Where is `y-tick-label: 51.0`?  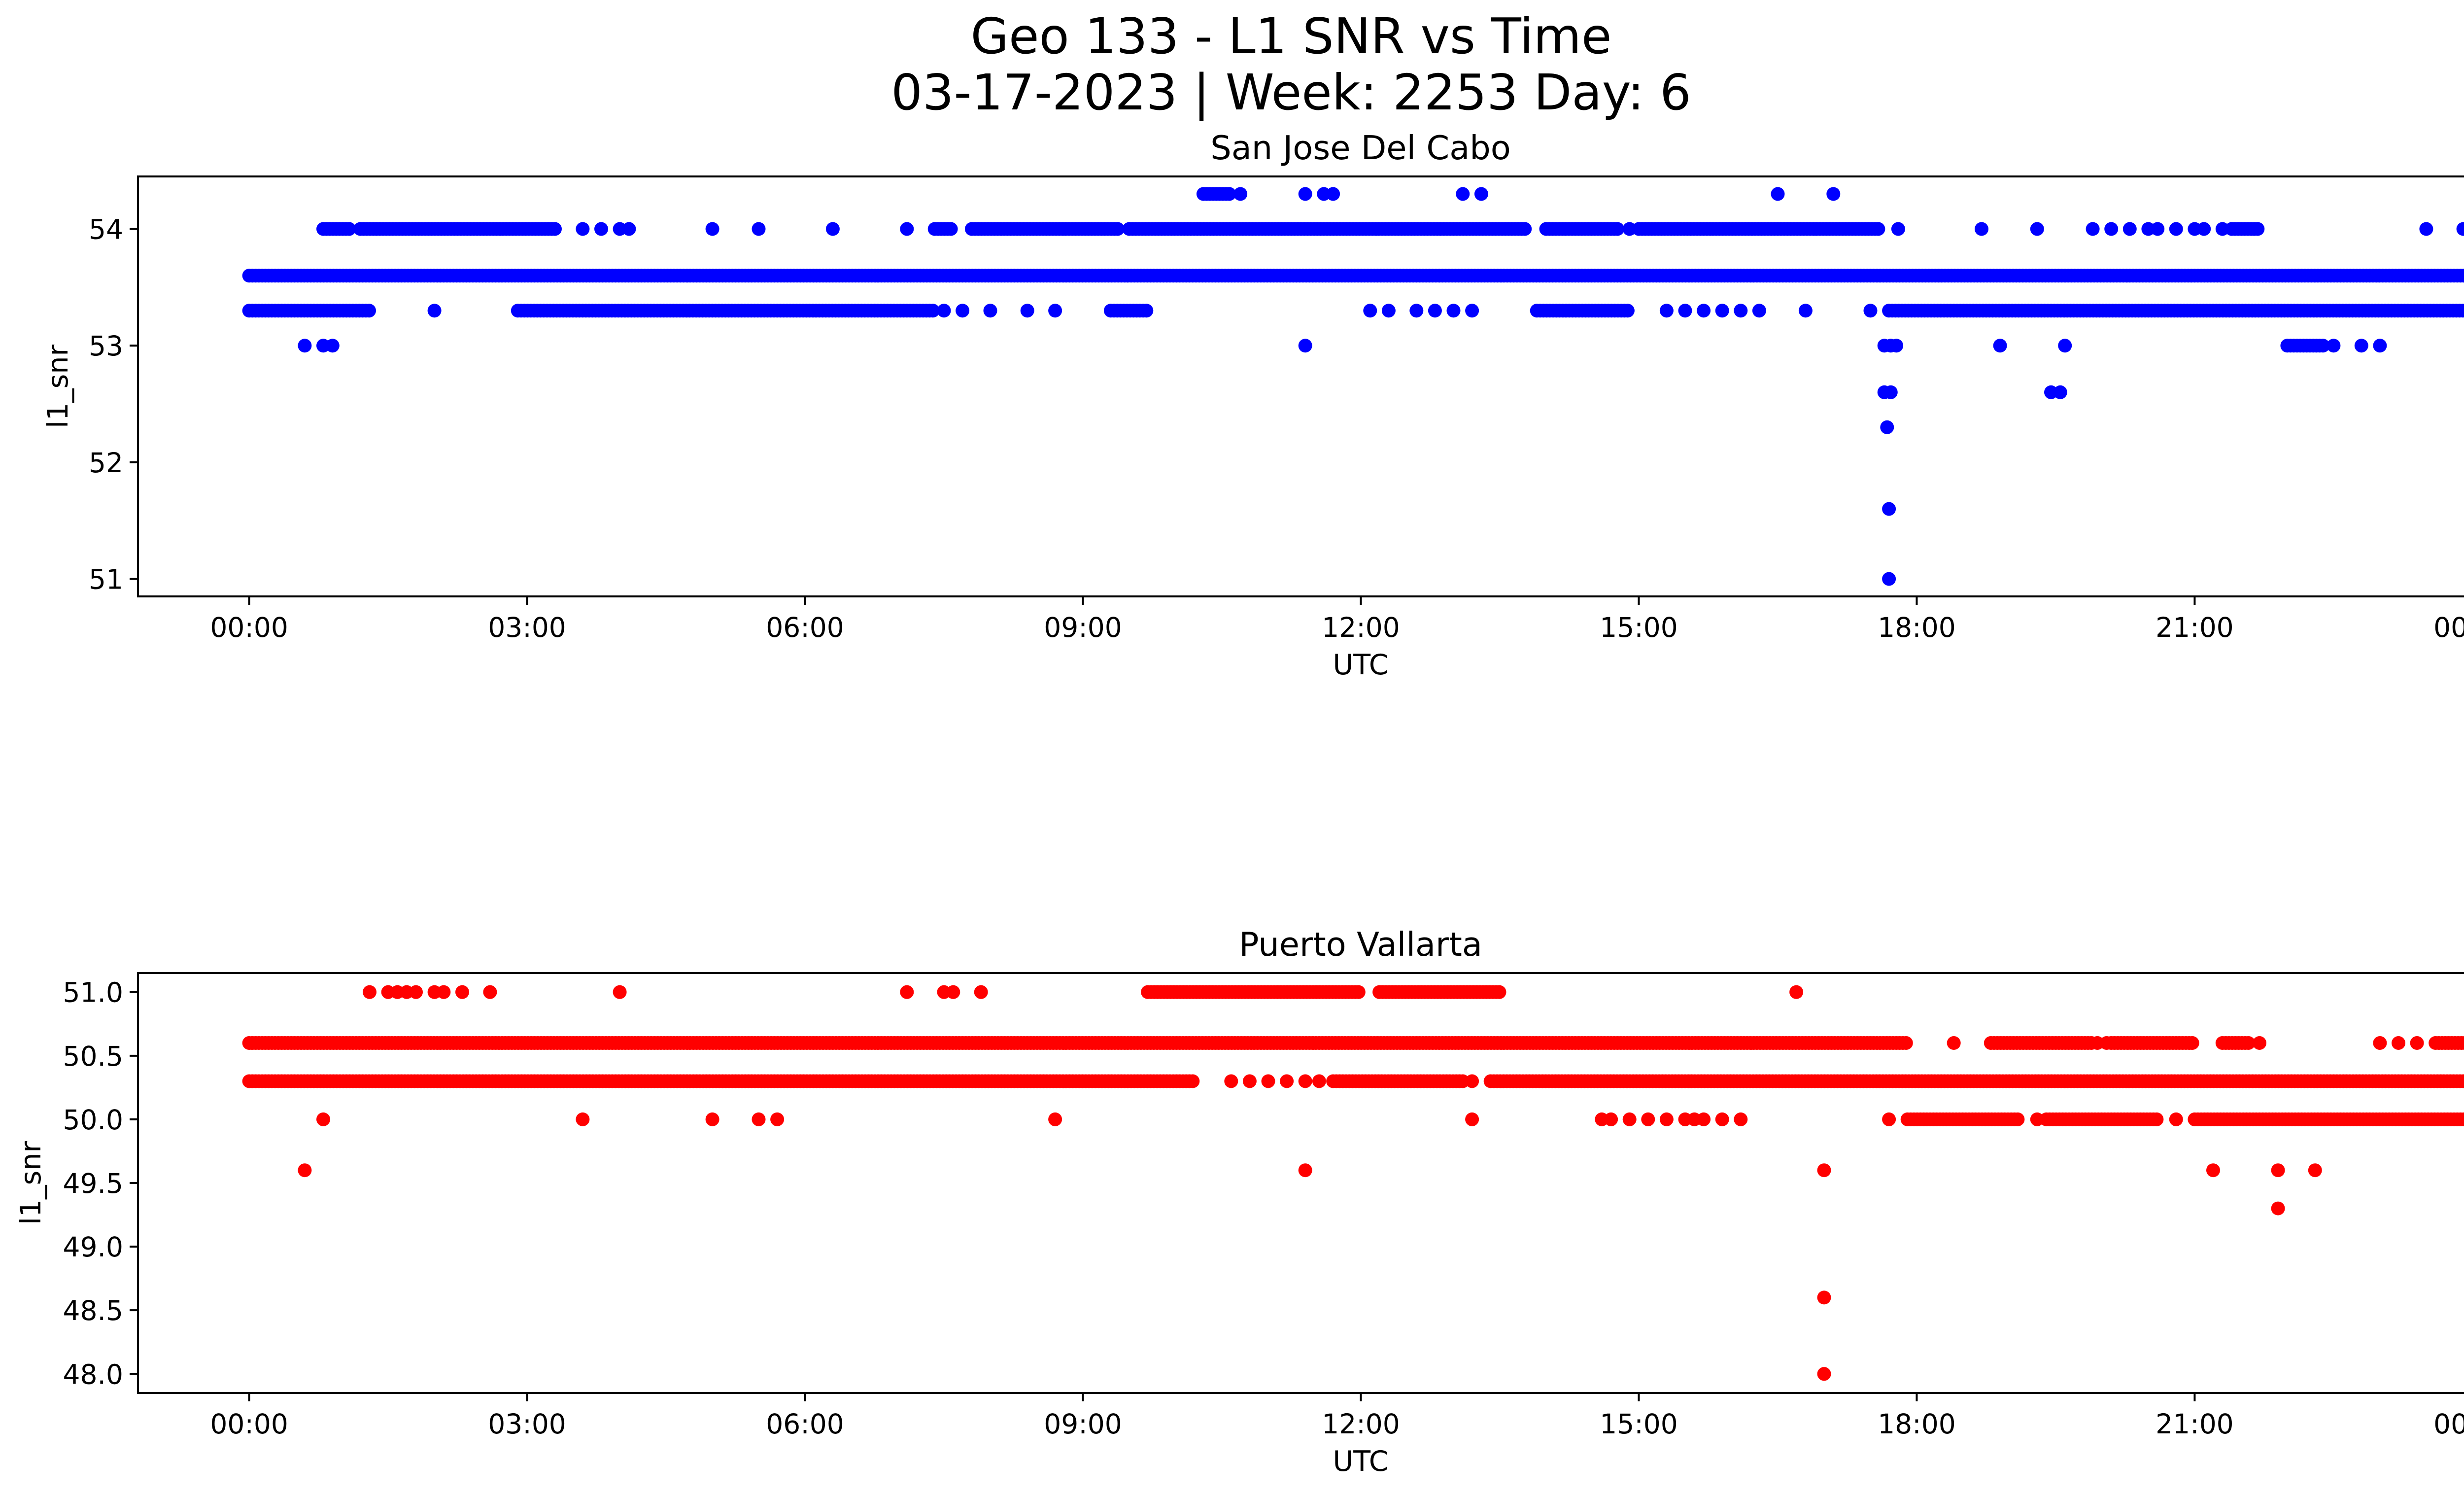
y-tick-label: 51.0 is located at coordinates (93, 992).